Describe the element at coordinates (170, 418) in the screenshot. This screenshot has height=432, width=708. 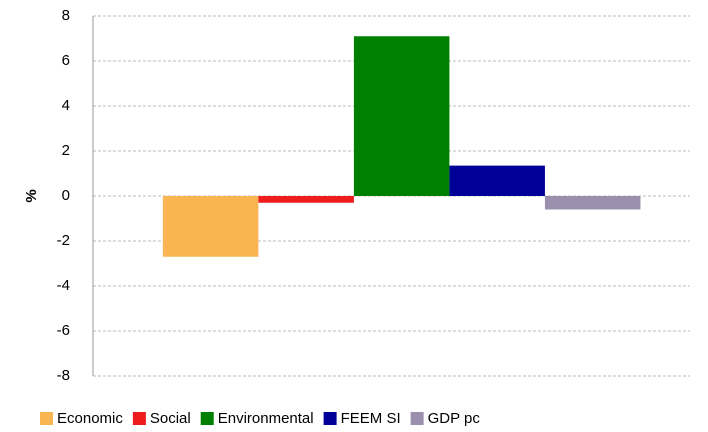
I see `legend-label: Social` at that location.